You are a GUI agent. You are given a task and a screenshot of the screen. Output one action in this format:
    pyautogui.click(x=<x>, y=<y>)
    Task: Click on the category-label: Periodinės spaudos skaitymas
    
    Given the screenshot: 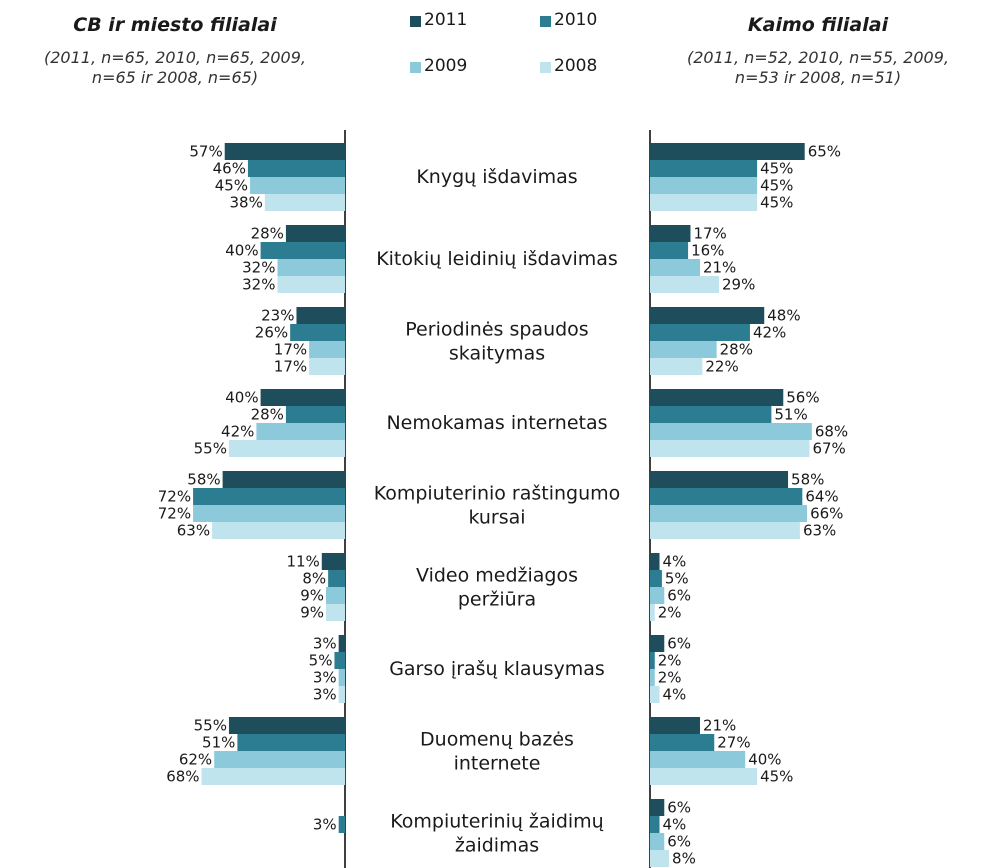 What is the action you would take?
    pyautogui.click(x=497, y=341)
    